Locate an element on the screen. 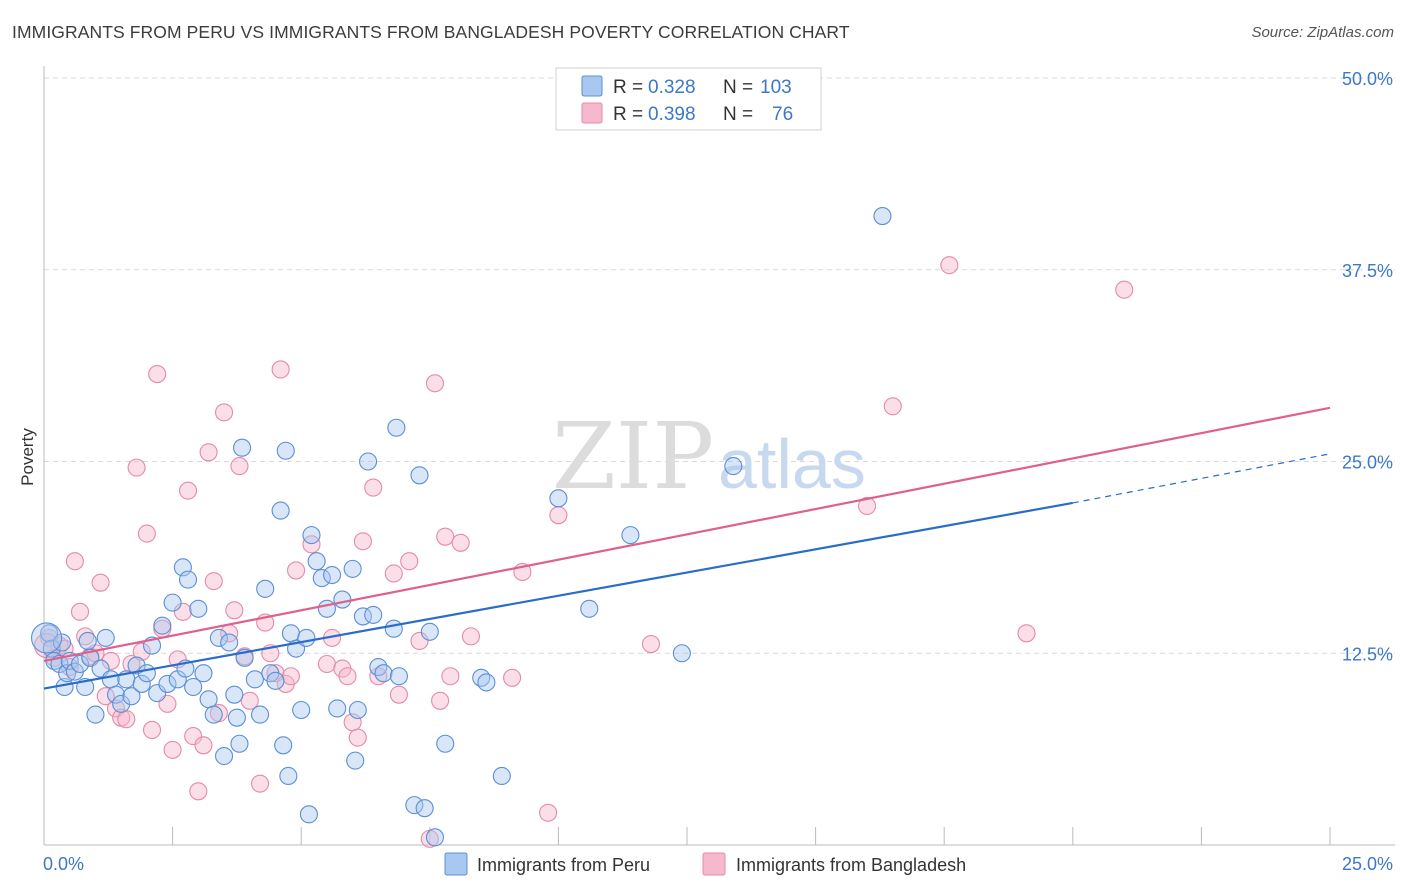 This screenshot has height=892, width=1406. source-label: Source: ZipAtlas.com is located at coordinates (1322, 32).